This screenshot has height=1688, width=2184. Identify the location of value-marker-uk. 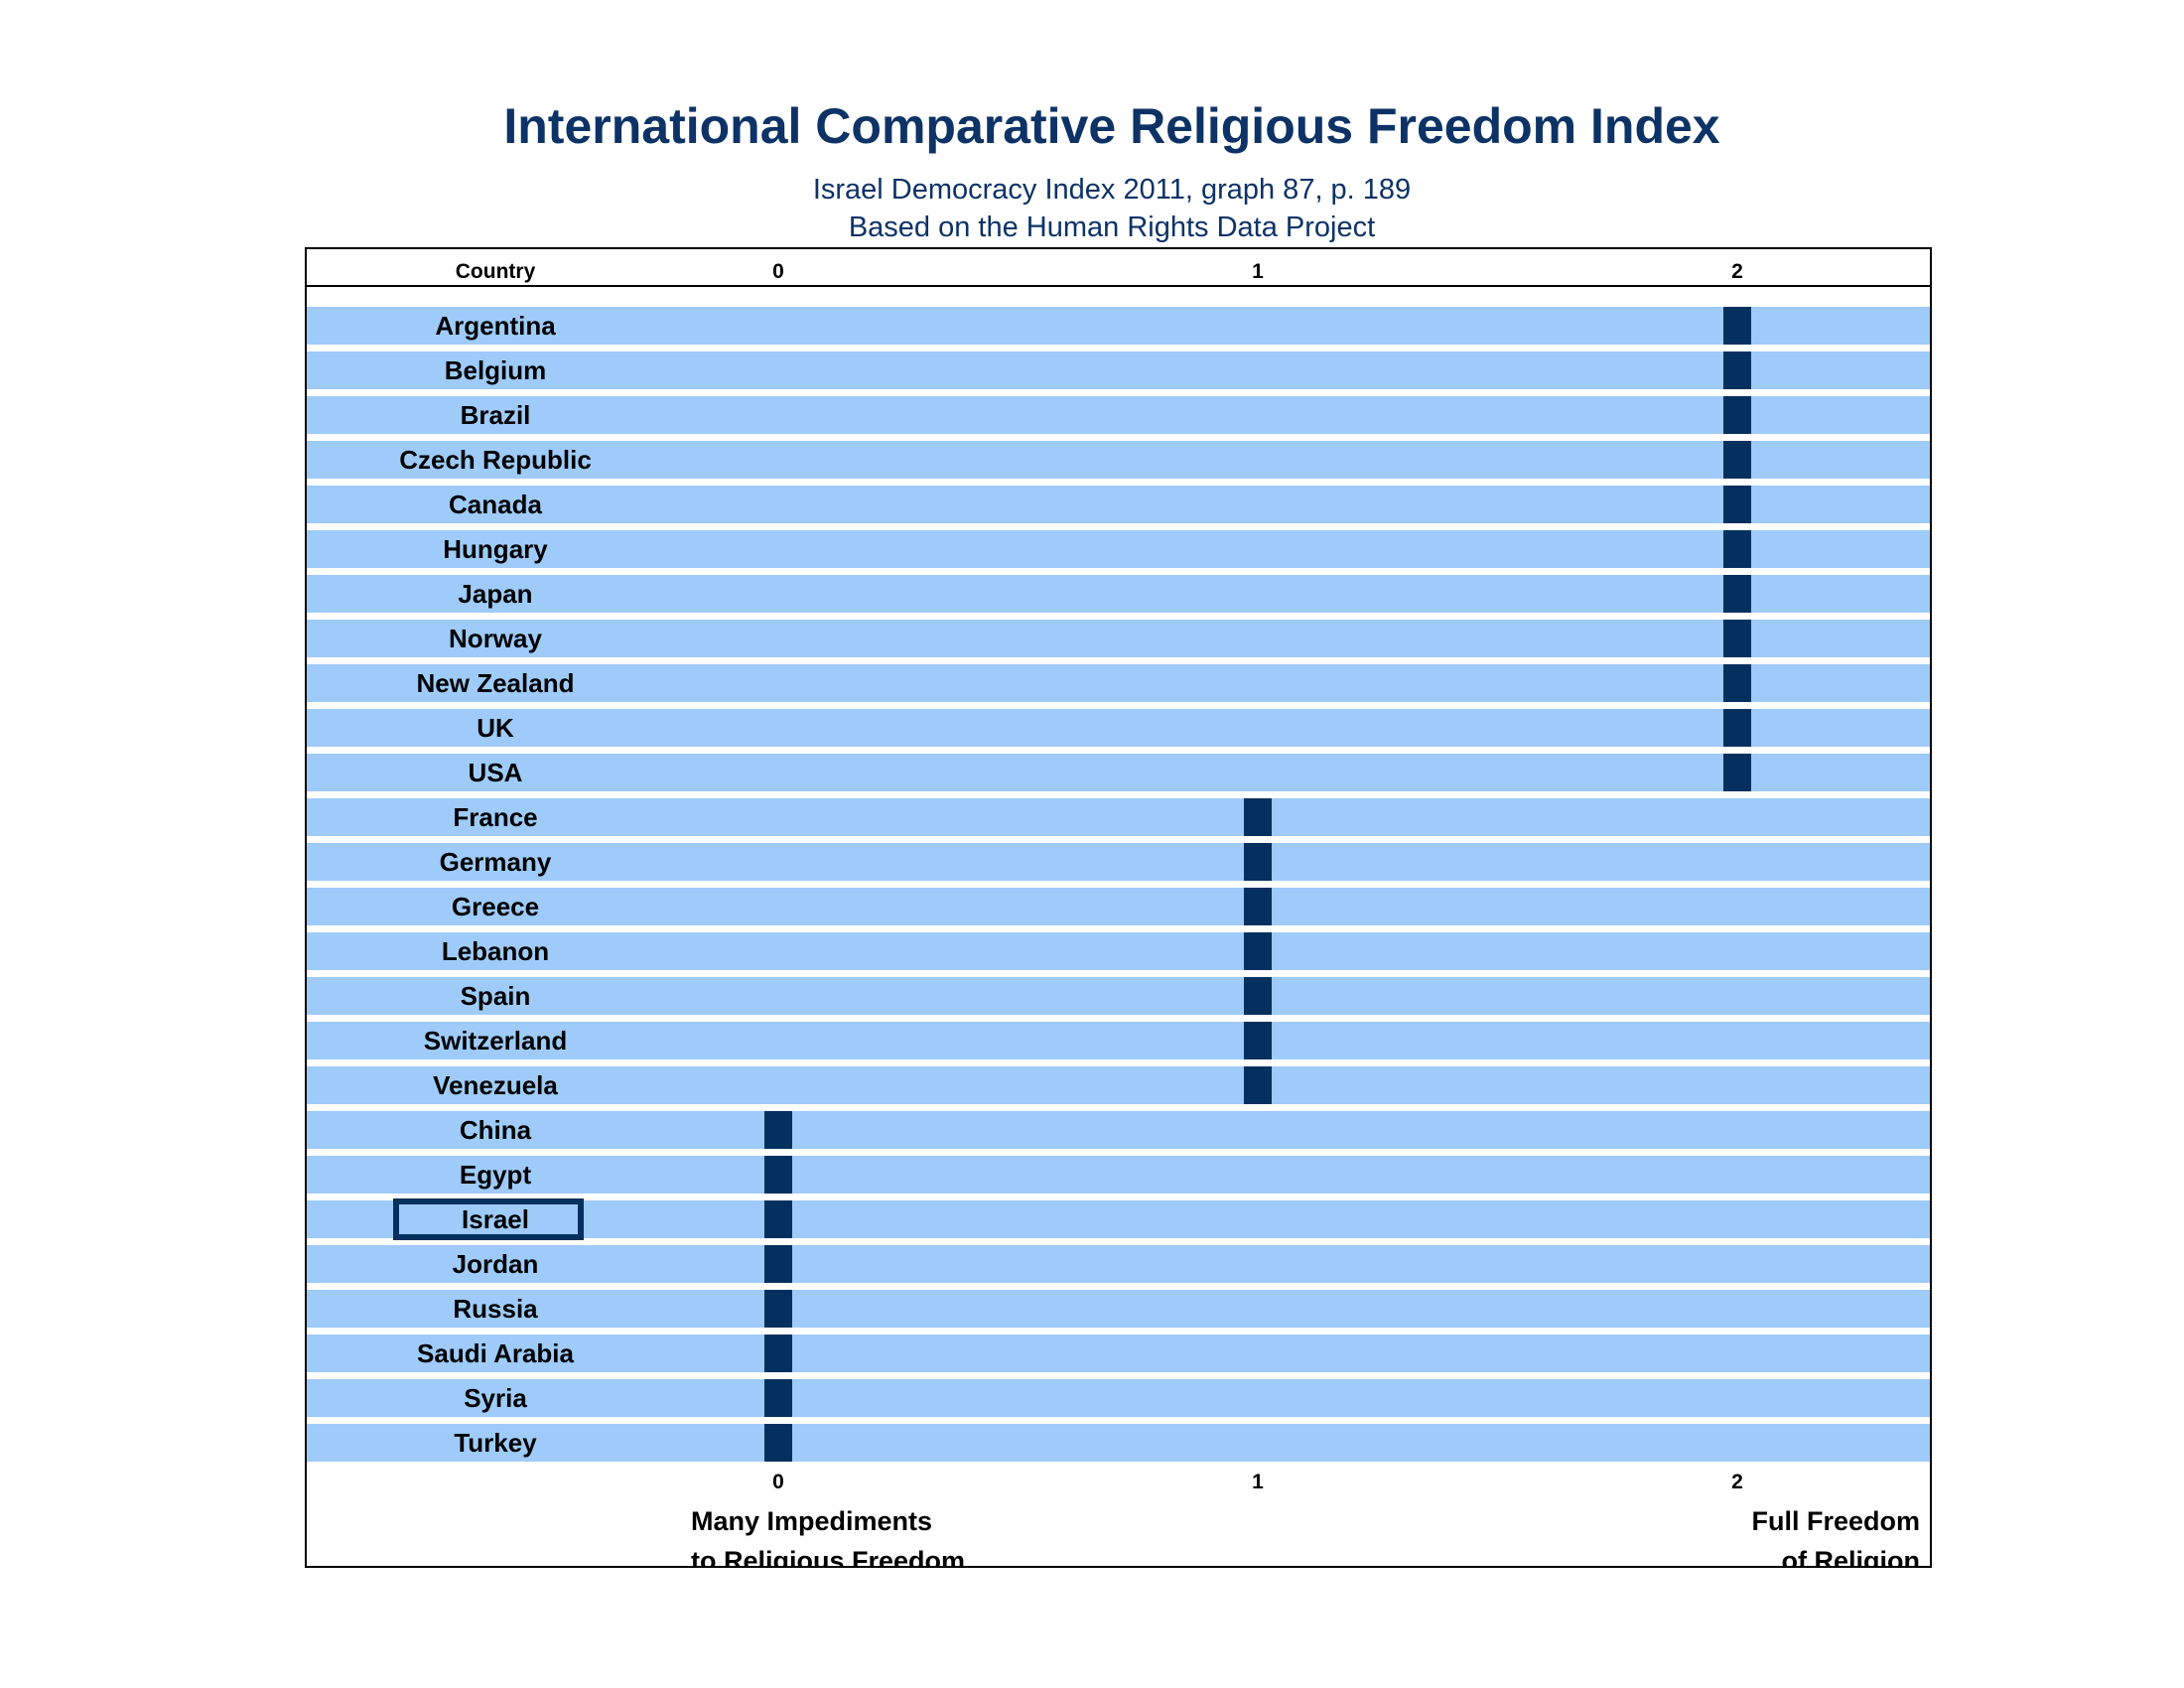
(1737, 728).